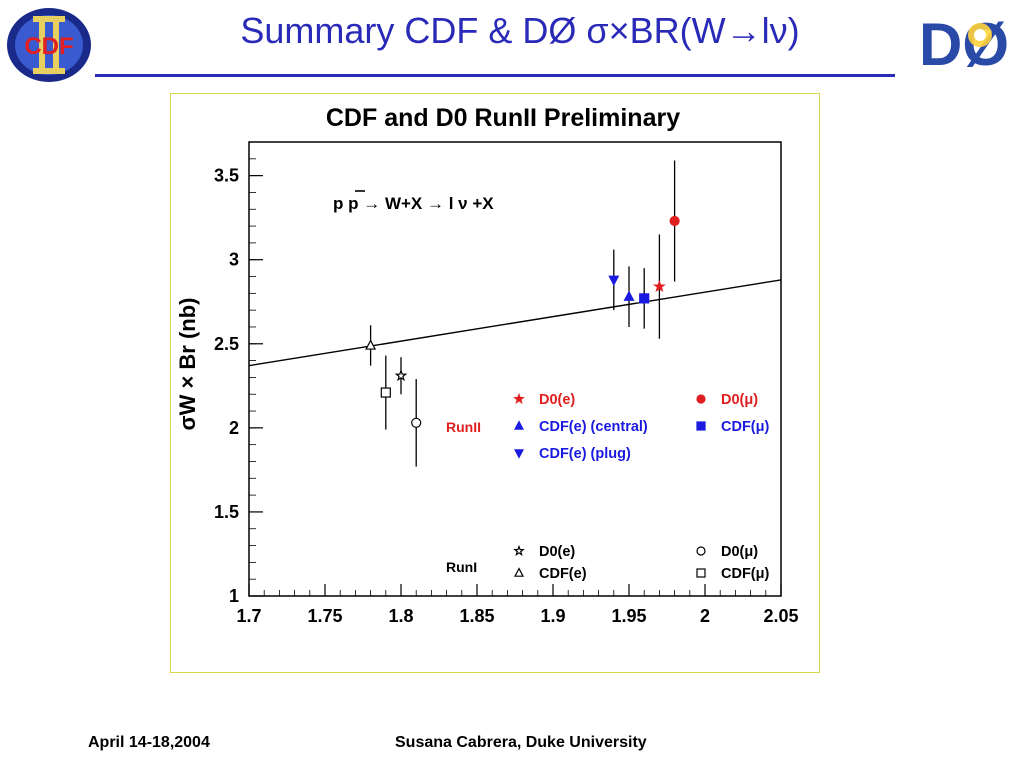 The width and height of the screenshot is (1024, 768). I want to click on slide-title: Summary CDF & DØ σ×BR(W→lν), so click(520, 30).